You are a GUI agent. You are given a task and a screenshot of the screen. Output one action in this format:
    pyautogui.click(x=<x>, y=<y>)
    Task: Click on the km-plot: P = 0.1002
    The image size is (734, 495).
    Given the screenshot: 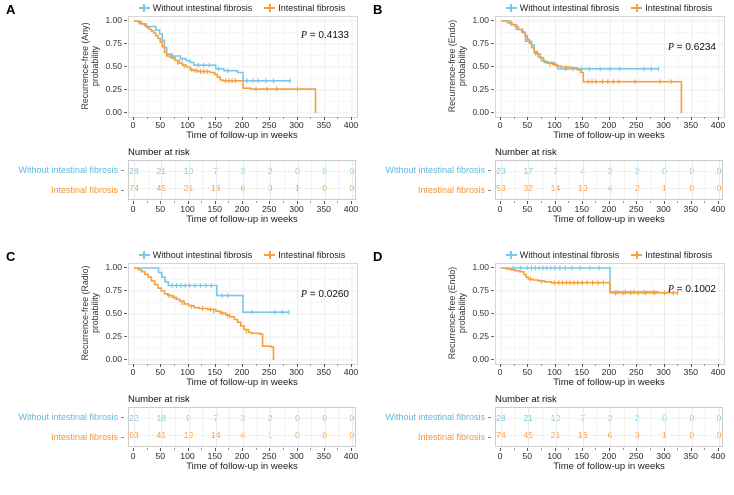 What is the action you would take?
    pyautogui.click(x=610, y=314)
    